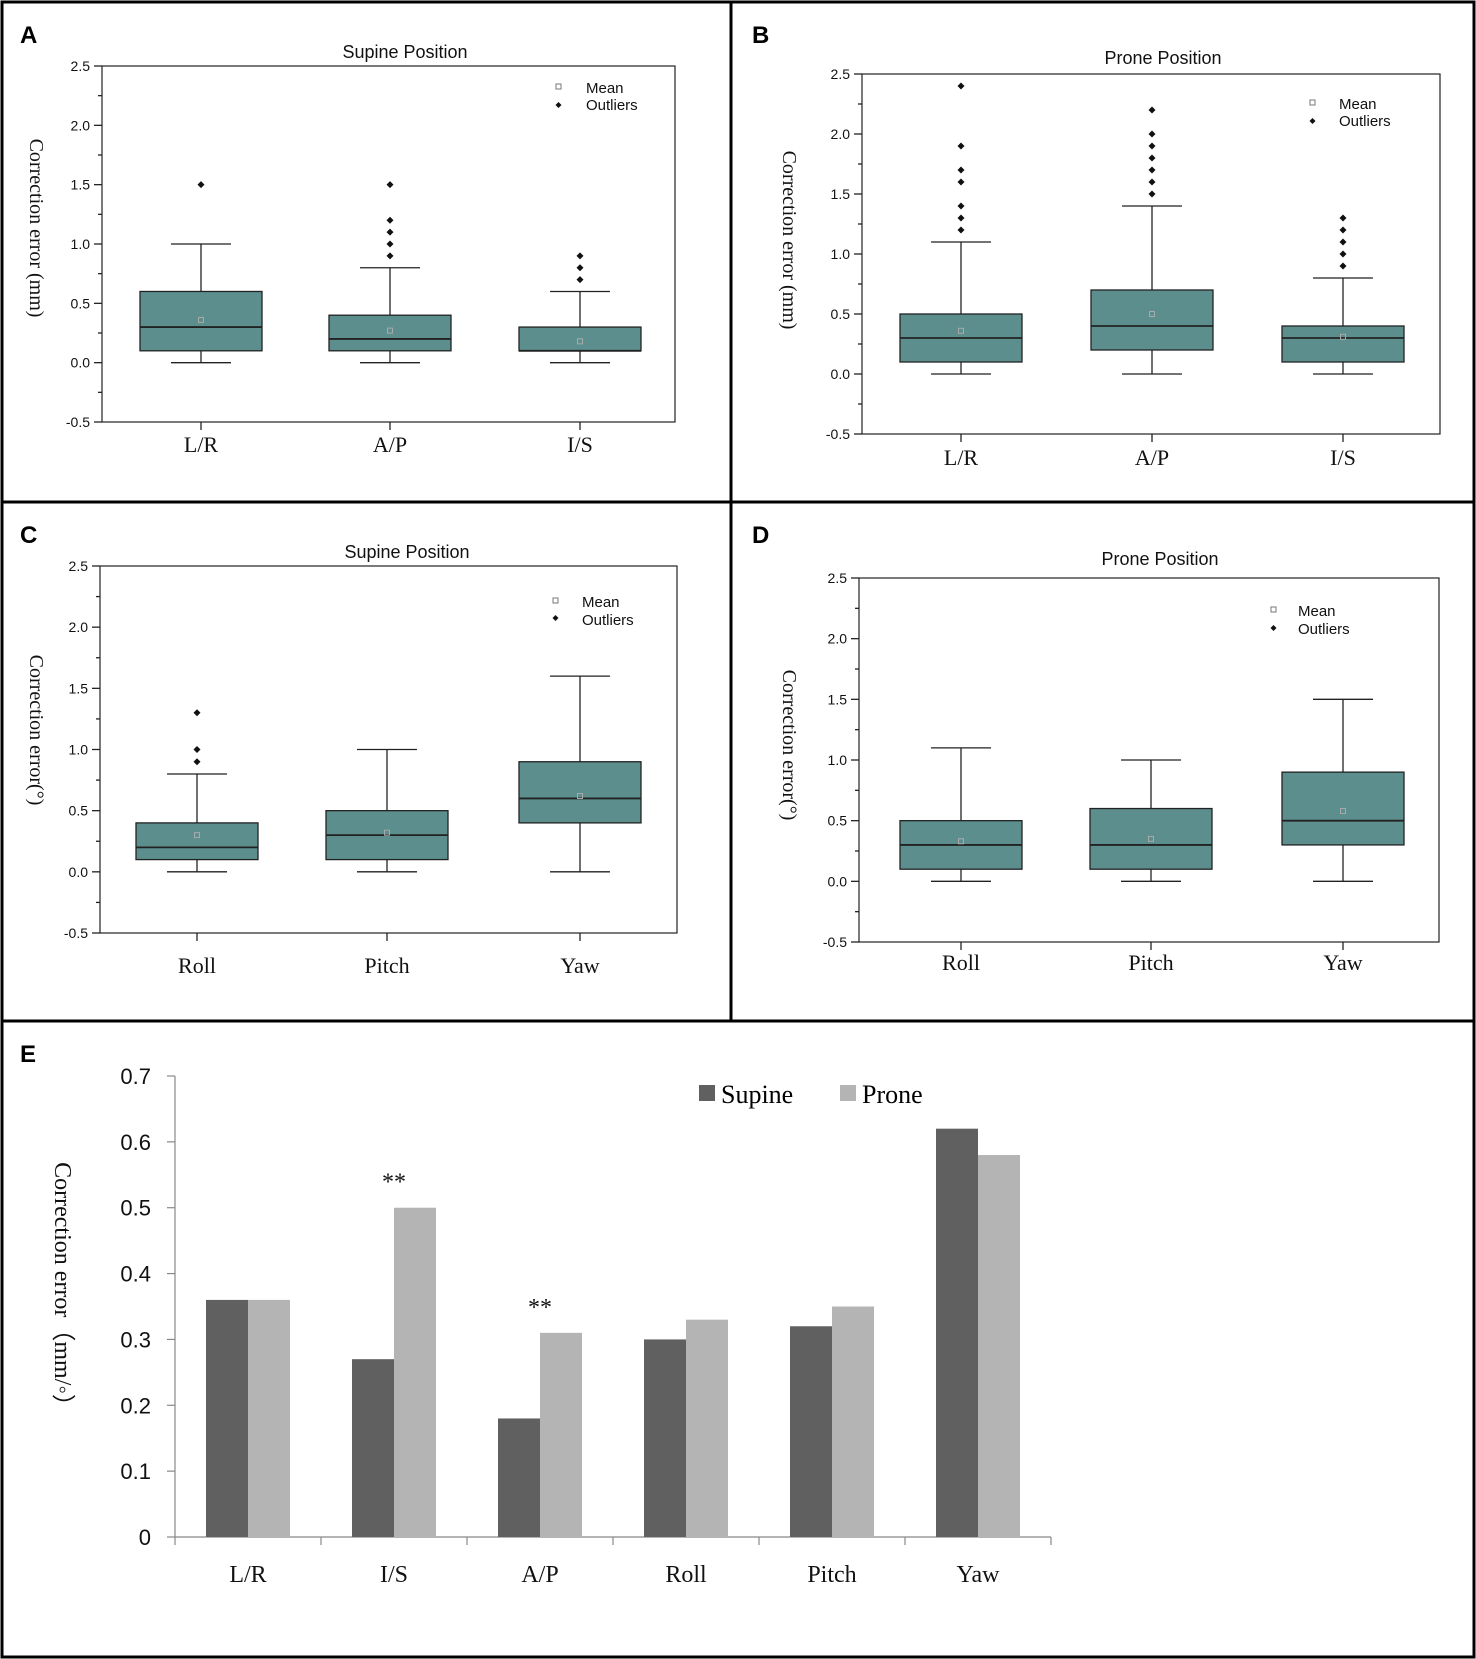 The width and height of the screenshot is (1476, 1659). Describe the element at coordinates (28, 35) in the screenshot. I see `panel-letter-a: A` at that location.